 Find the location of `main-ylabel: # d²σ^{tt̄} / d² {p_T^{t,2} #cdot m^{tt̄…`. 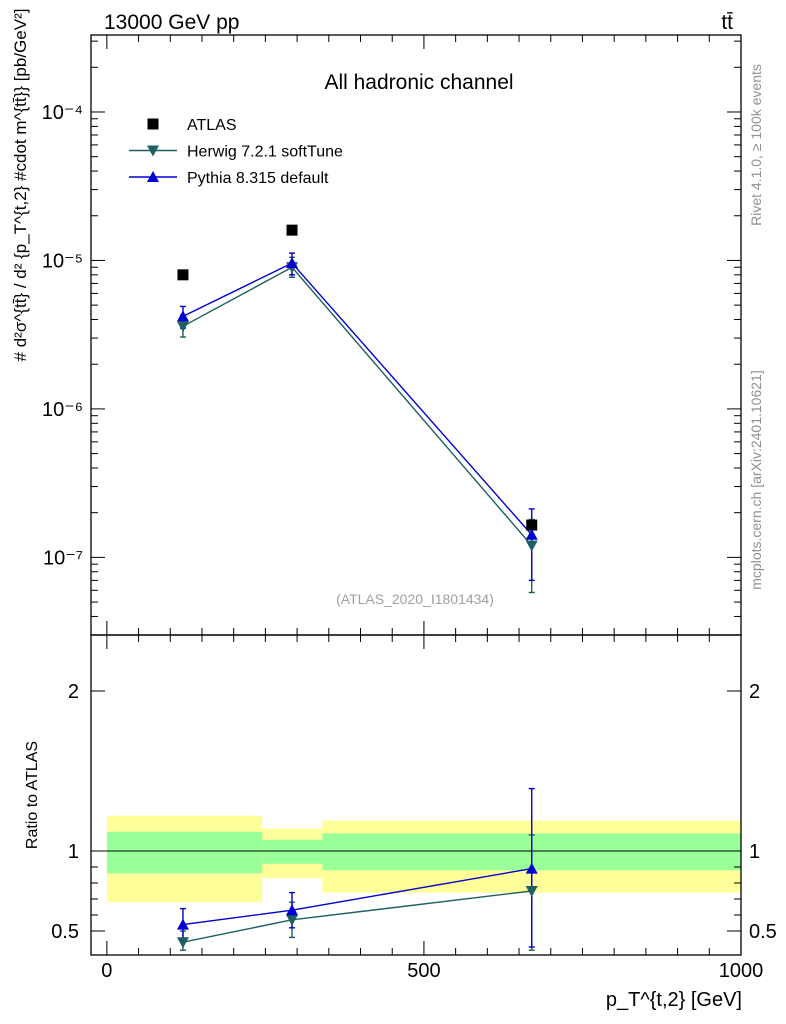

main-ylabel: # d²σ^{tt̄} / d² {p_T^{t,2} #cdot m^{tt̄… is located at coordinates (20, 185).